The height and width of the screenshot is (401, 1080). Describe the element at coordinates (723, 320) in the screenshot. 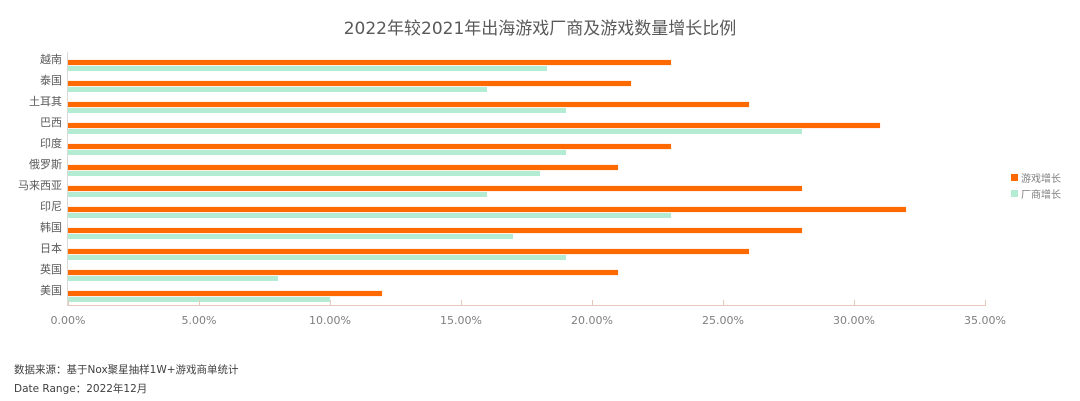

I see `x-tick-label: 25.00%` at that location.